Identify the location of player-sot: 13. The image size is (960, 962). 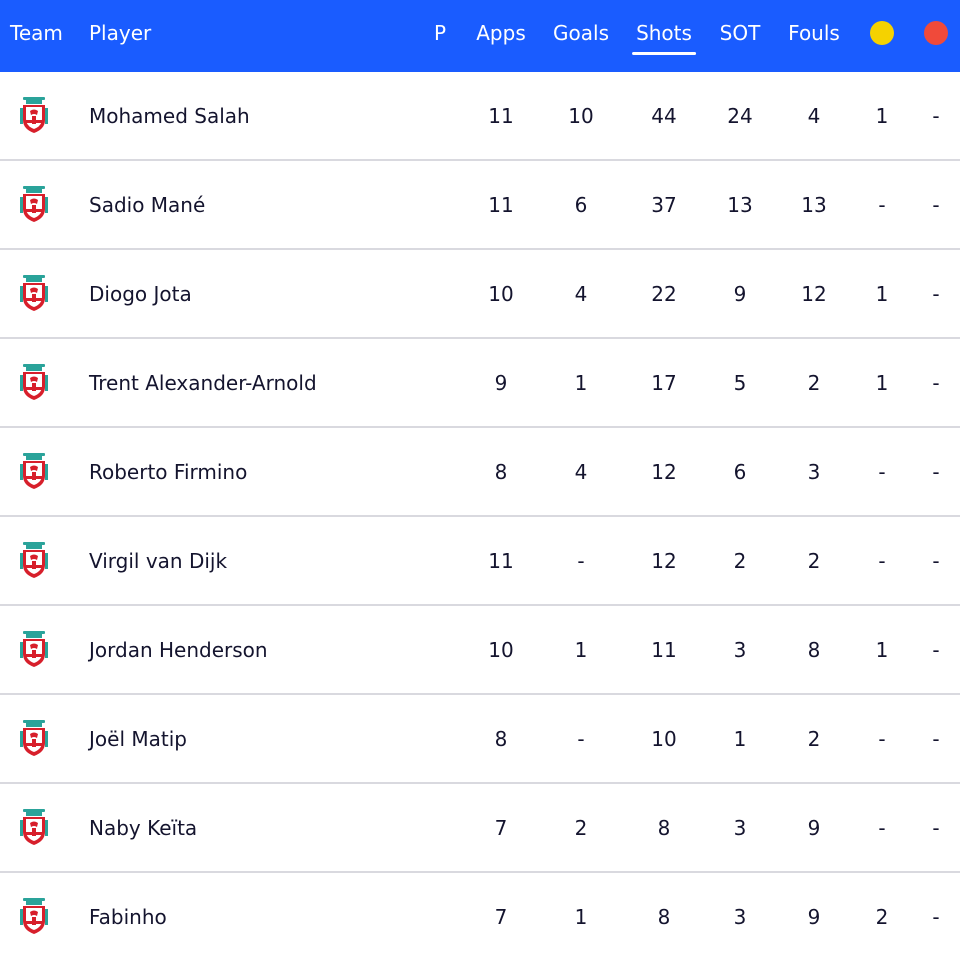
(740, 205).